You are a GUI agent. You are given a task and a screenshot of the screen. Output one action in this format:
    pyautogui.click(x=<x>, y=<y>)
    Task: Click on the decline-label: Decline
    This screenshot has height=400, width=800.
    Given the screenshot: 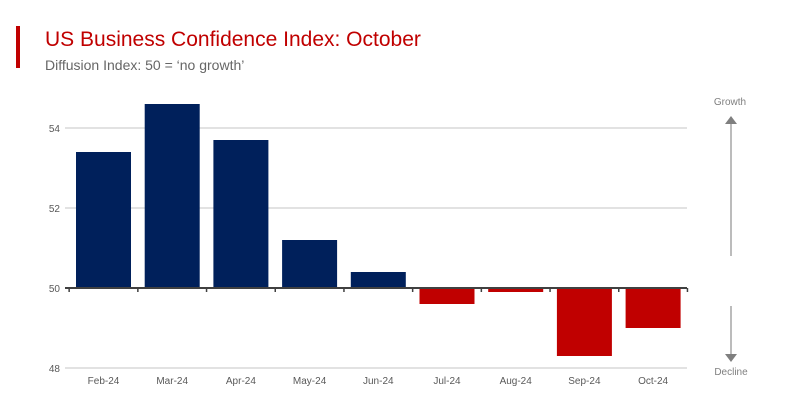 What is the action you would take?
    pyautogui.click(x=731, y=372)
    